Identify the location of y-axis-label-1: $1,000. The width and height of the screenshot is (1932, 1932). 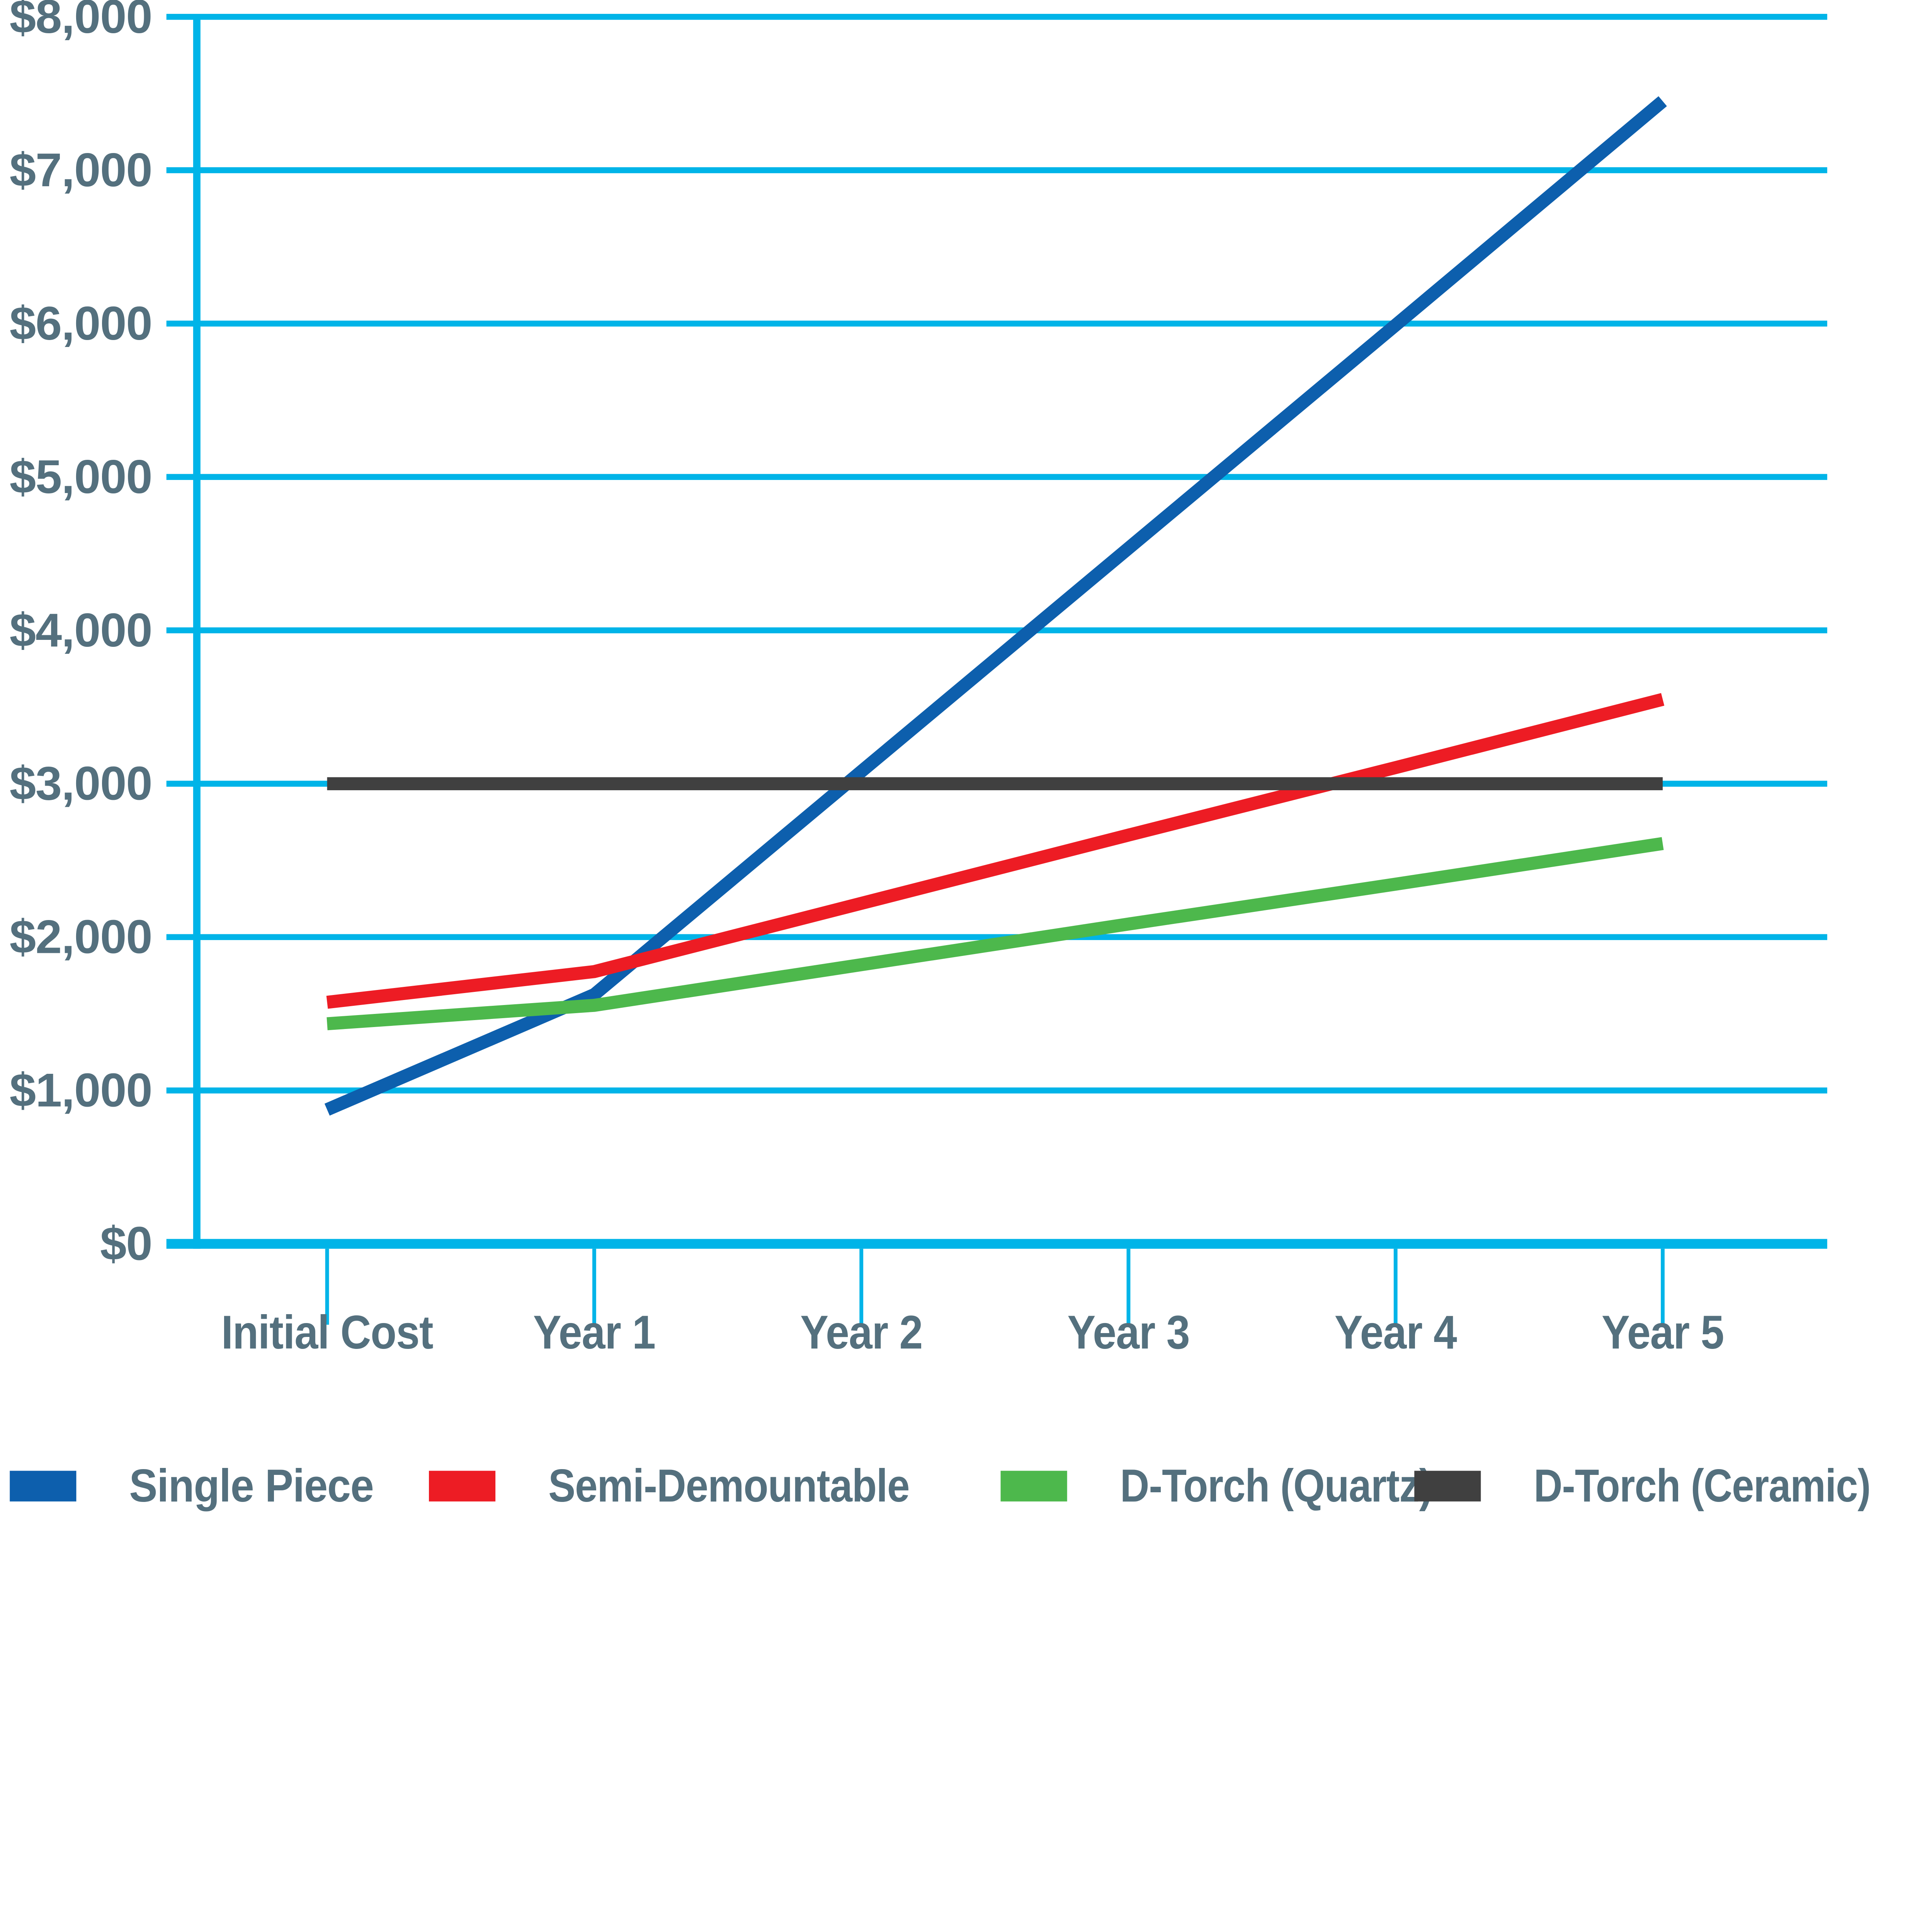
(81, 1091).